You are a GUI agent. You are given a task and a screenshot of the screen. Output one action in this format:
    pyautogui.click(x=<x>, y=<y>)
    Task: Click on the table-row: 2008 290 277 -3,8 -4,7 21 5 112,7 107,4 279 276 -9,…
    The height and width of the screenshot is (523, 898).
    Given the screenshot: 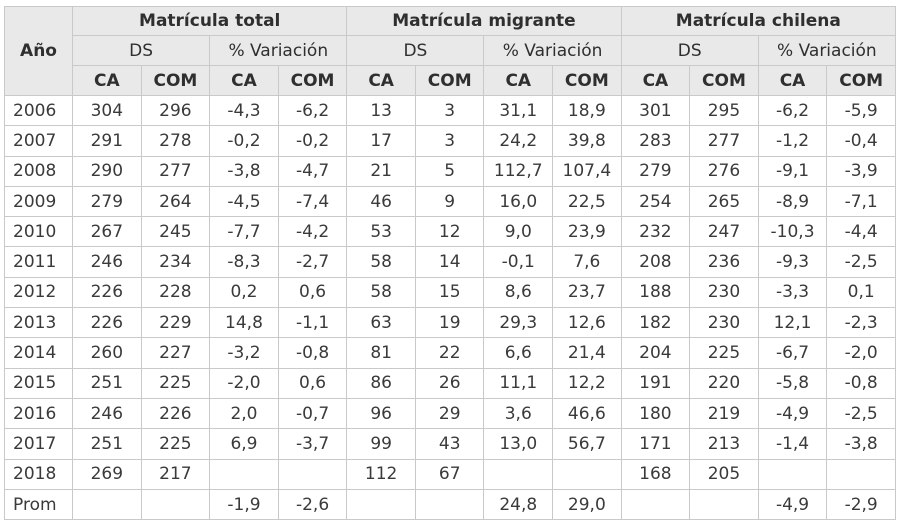 What is the action you would take?
    pyautogui.click(x=449, y=171)
    